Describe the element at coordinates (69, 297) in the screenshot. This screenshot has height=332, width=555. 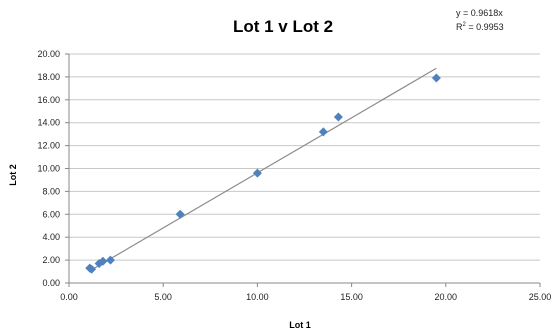
I see `x-tick-label-0.00: 0.00` at that location.